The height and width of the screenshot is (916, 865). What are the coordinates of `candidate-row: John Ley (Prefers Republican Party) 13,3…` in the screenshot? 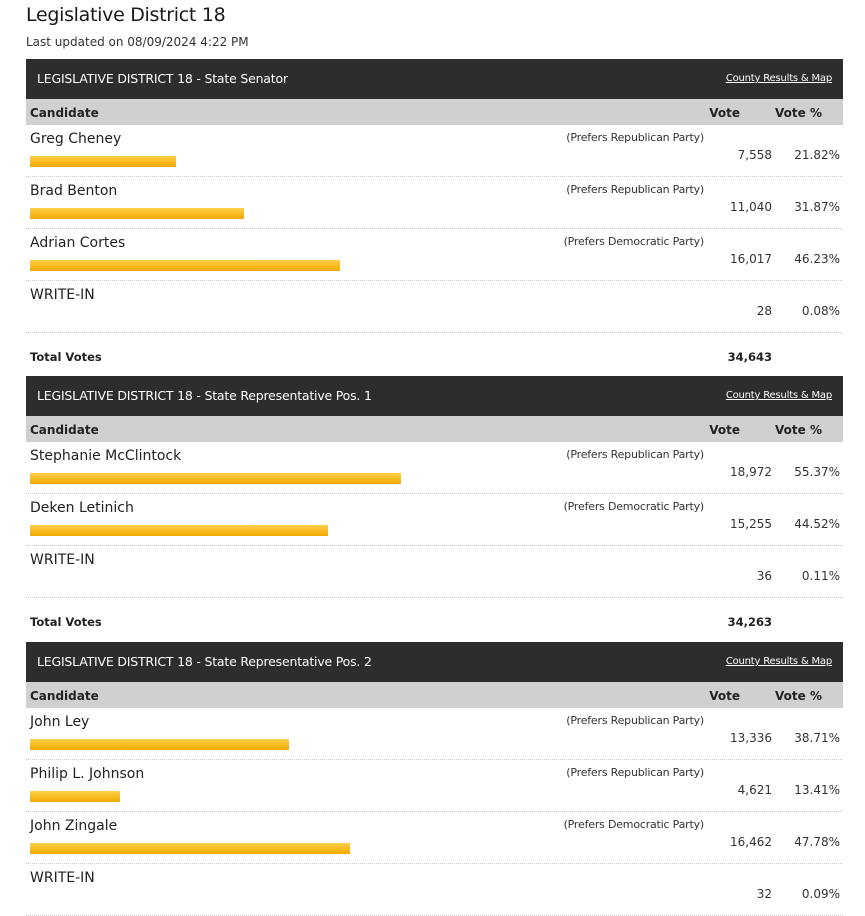 It's located at (434, 734).